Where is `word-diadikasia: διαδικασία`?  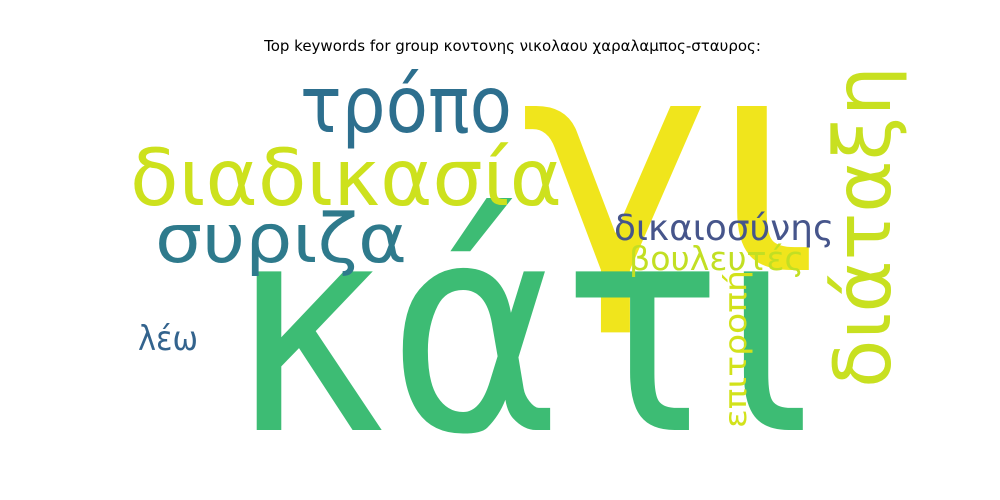
word-diadikasia: διαδικασία is located at coordinates (346, 179).